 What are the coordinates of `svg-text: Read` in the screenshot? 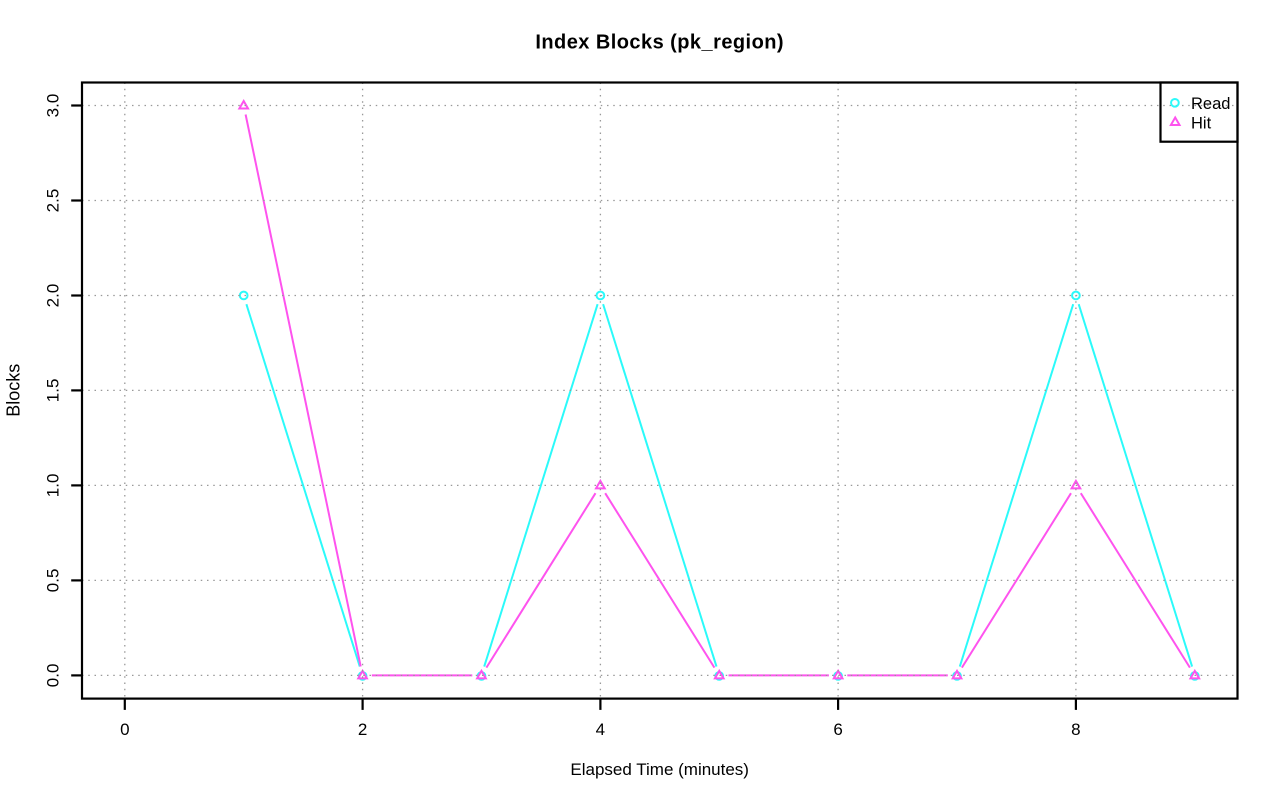 It's located at (1210, 104).